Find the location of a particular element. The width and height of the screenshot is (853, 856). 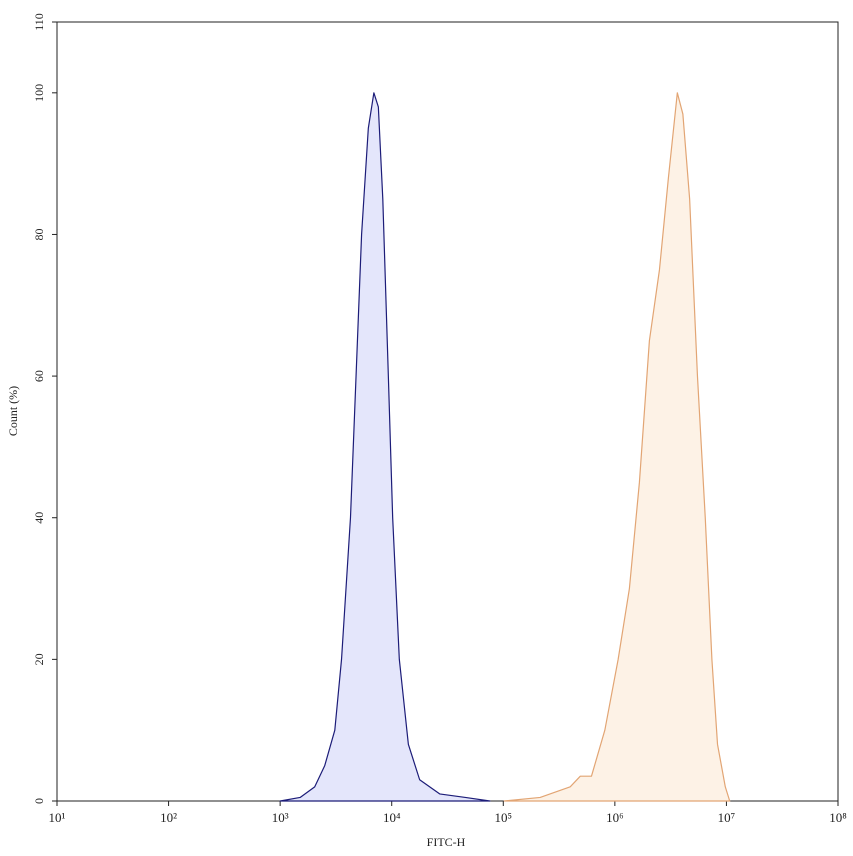

y-tick-label: 80 is located at coordinates (39, 234).